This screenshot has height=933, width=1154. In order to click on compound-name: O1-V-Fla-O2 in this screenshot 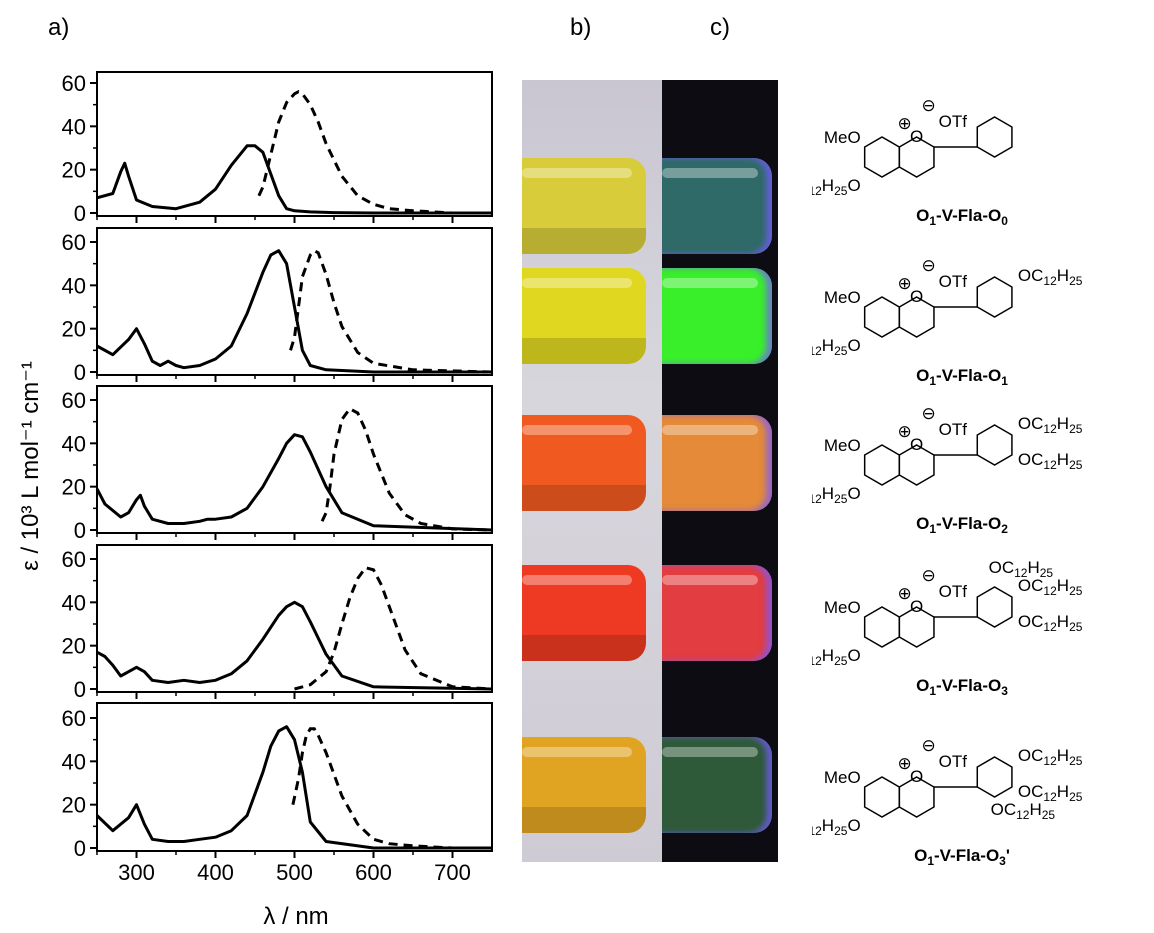, I will do `click(962, 525)`.